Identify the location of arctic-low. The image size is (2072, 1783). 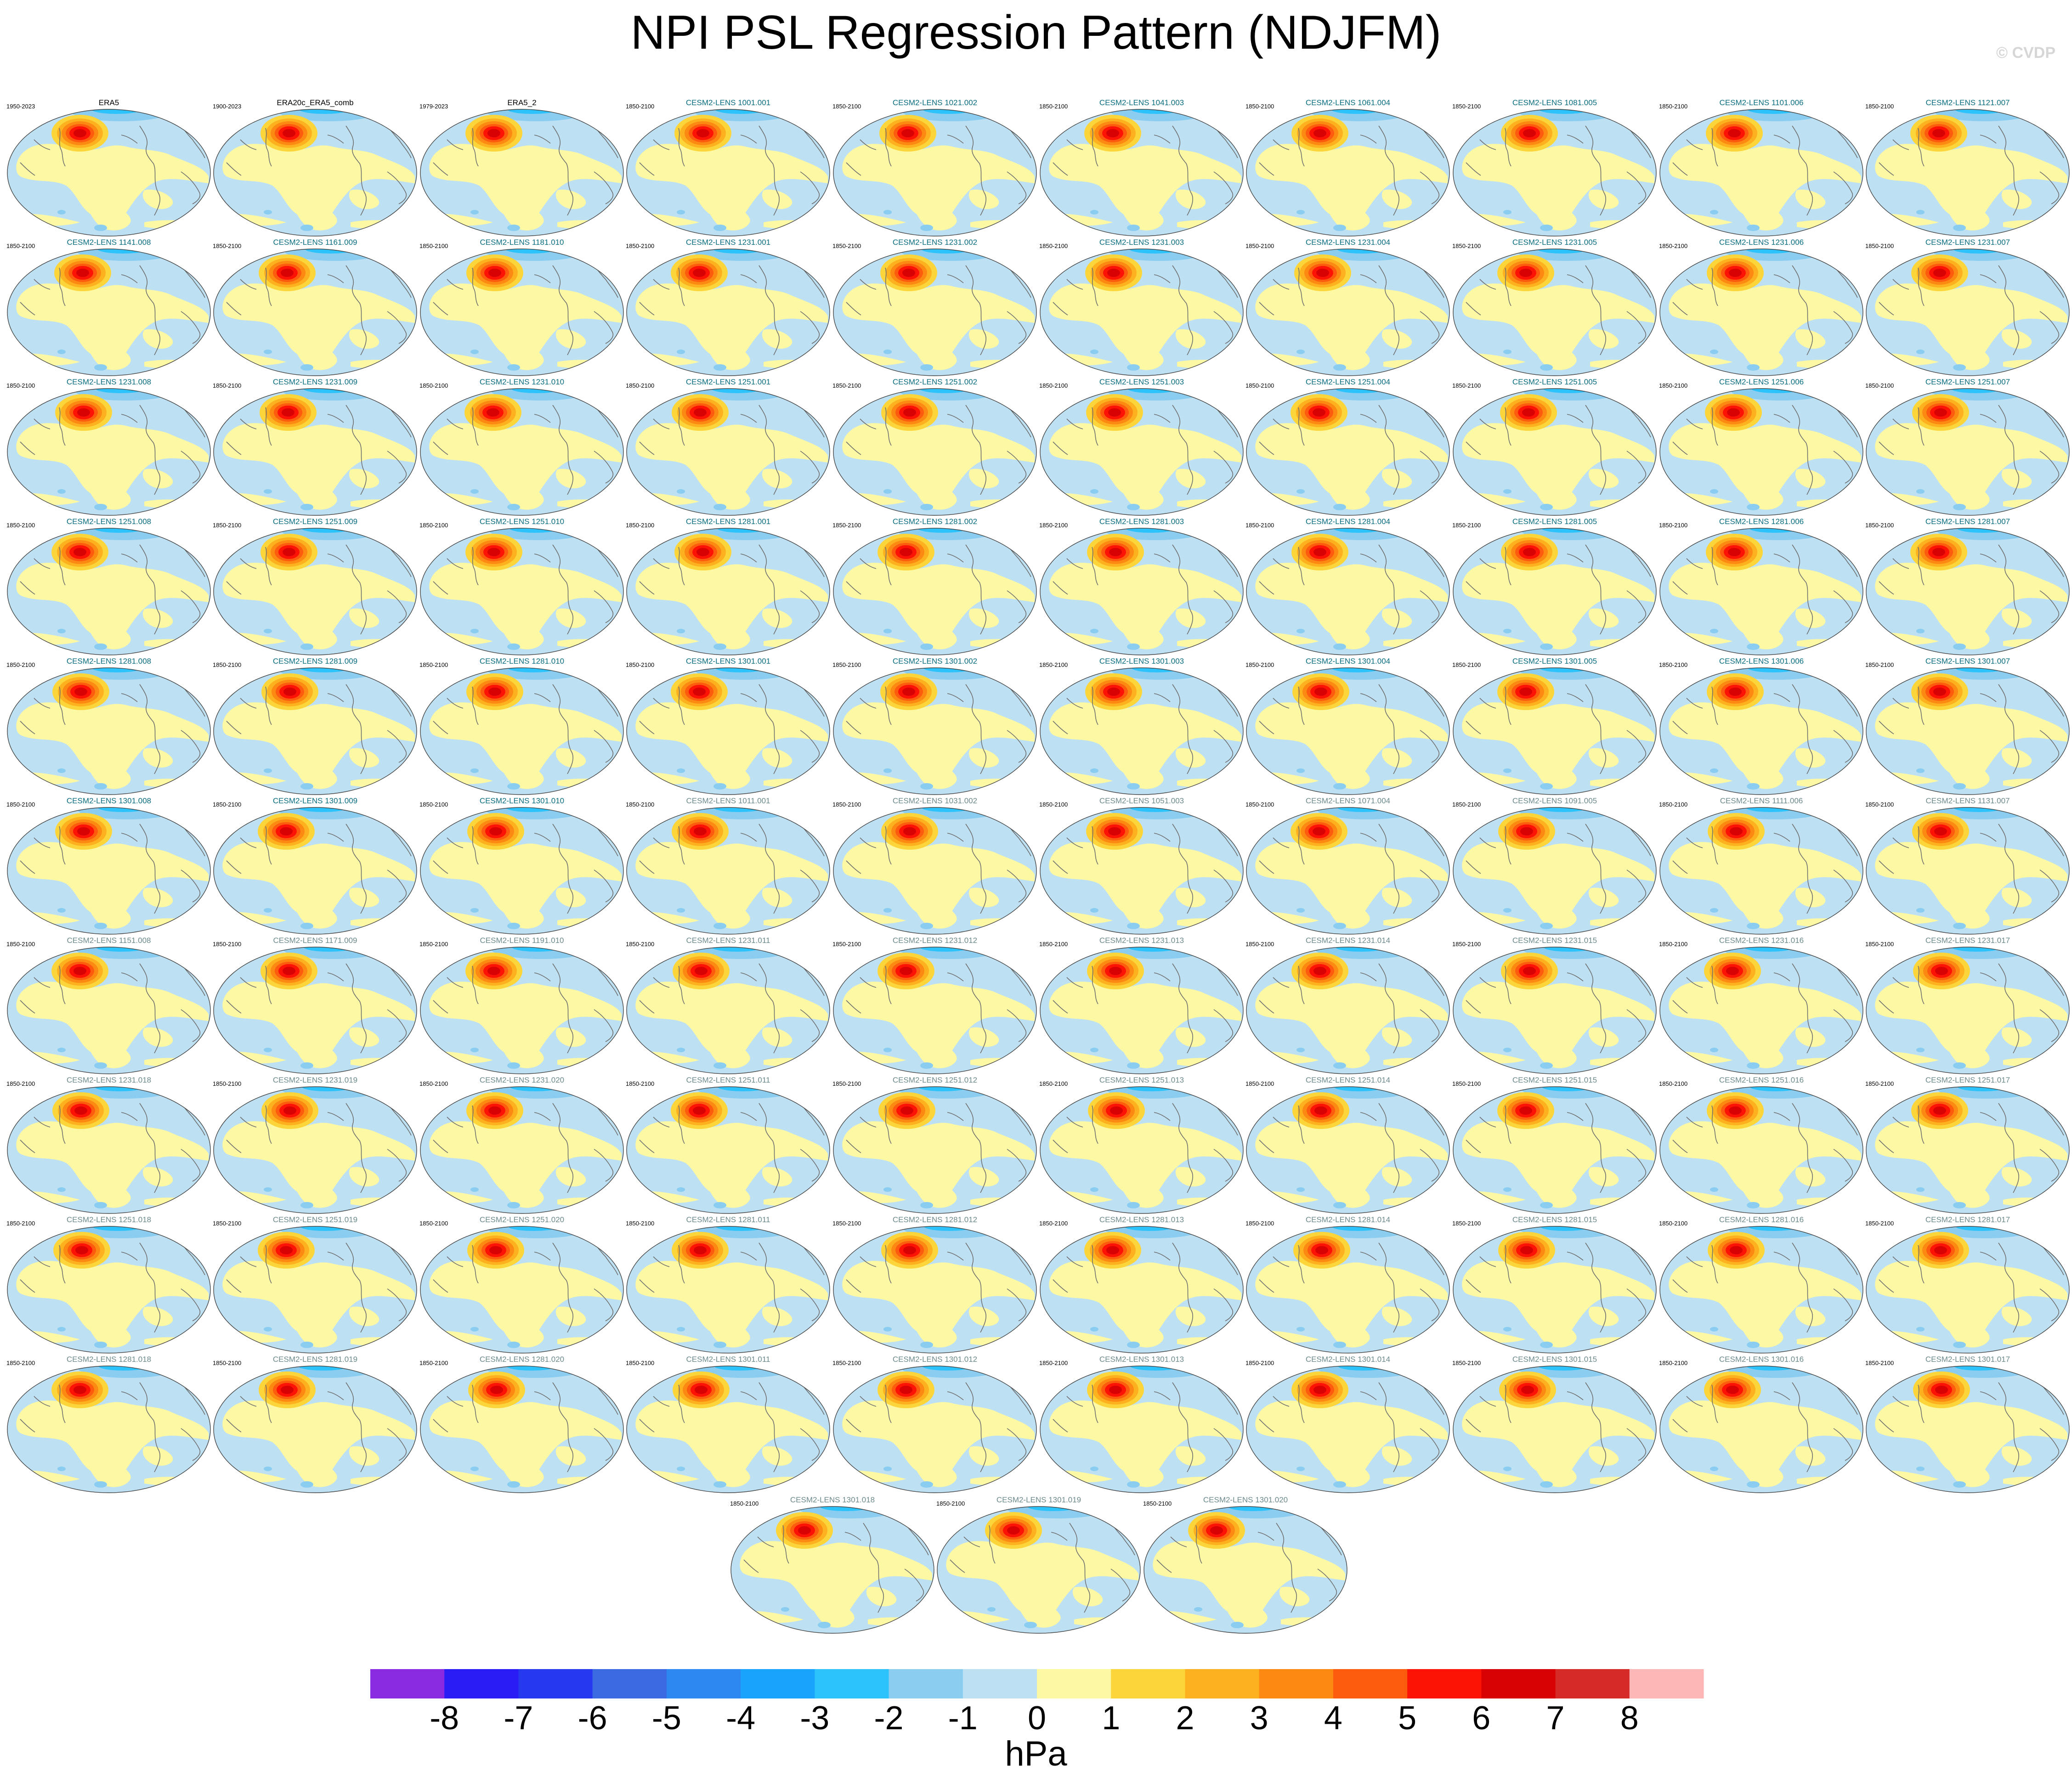
(1772, 111).